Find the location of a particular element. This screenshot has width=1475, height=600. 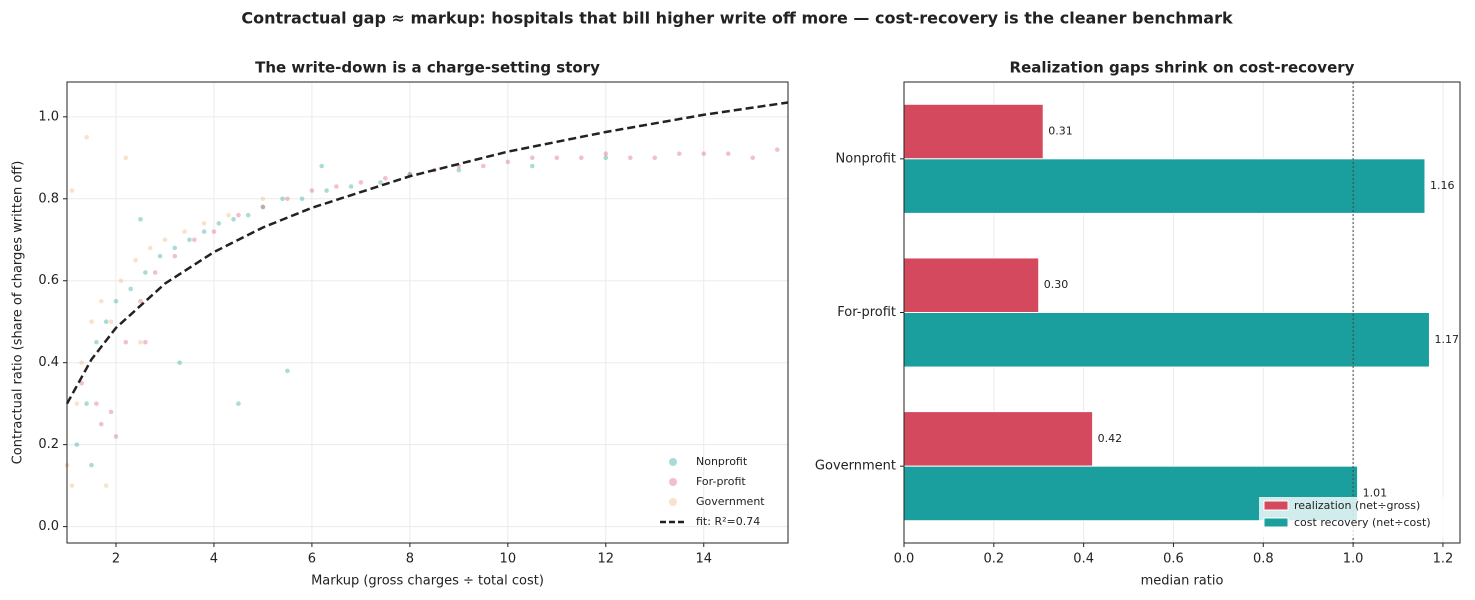

legend-label: cost recovery (net÷cost) is located at coordinates (1362, 522).